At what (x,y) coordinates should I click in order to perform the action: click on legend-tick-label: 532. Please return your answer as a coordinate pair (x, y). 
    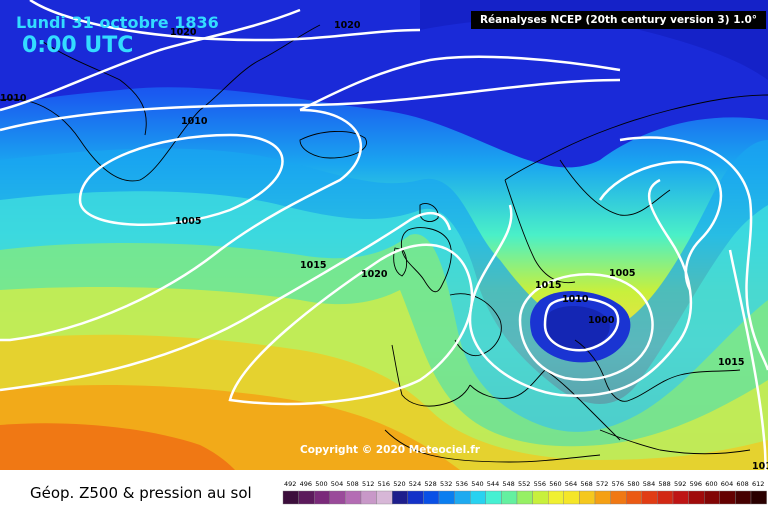
    Looking at the image, I should click on (446, 484).